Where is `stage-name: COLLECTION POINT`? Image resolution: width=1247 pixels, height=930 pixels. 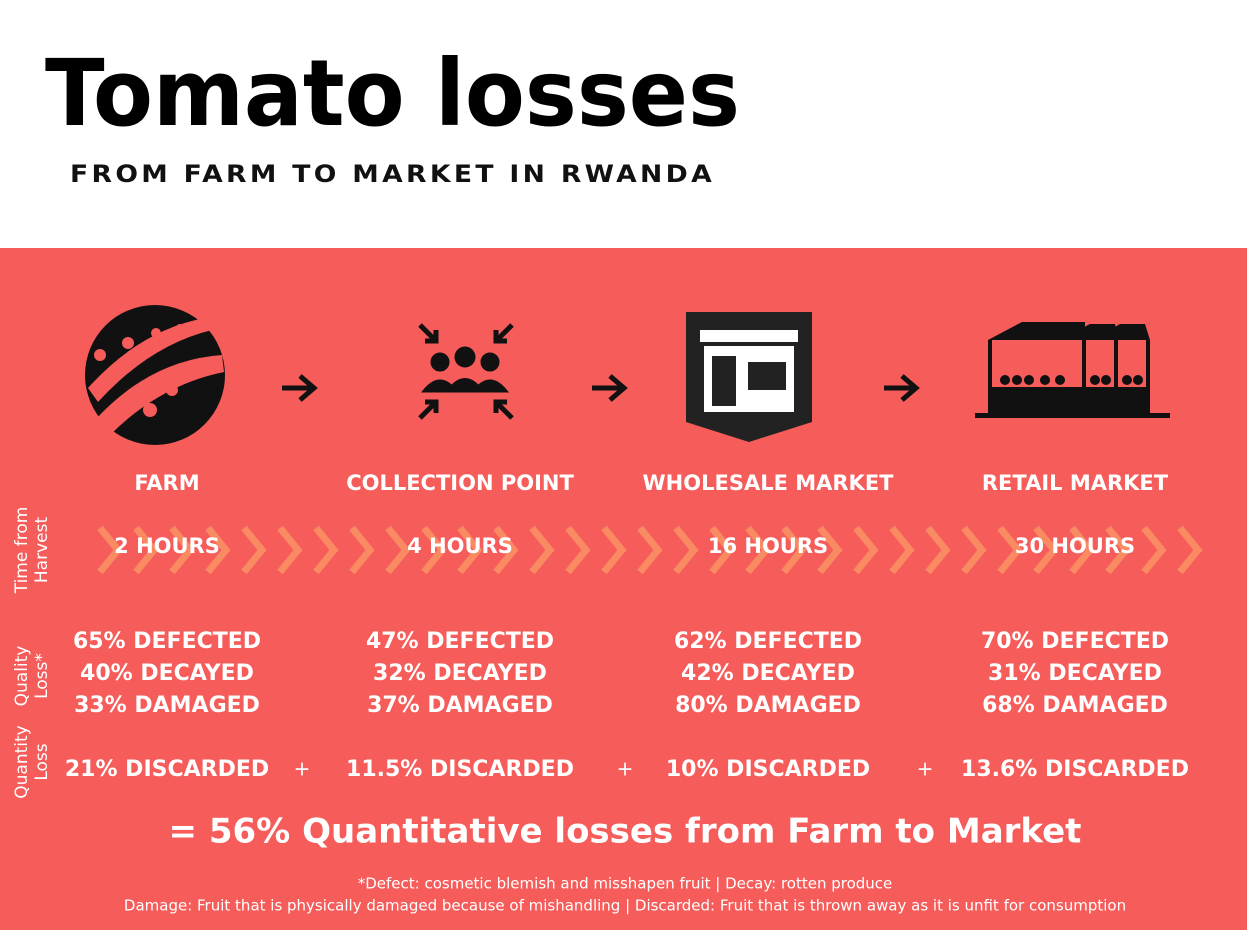
stage-name: COLLECTION POINT is located at coordinates (460, 483).